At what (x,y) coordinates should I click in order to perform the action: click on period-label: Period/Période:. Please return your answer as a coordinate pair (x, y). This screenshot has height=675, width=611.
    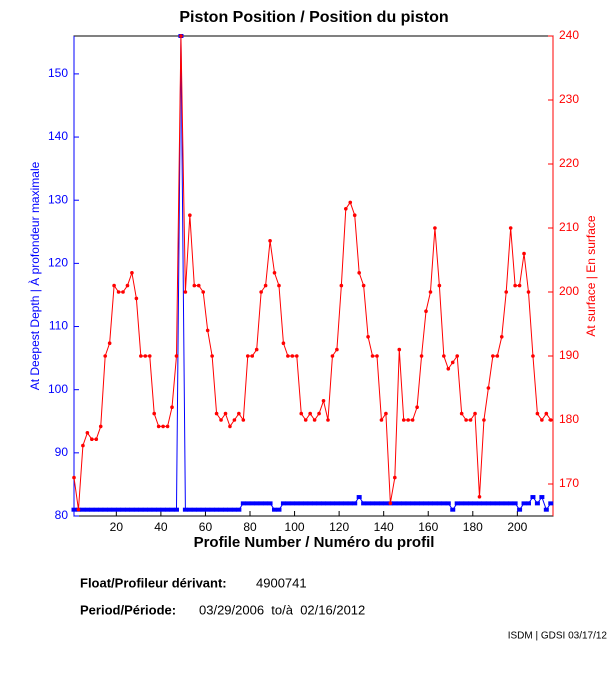
    Looking at the image, I should click on (128, 609).